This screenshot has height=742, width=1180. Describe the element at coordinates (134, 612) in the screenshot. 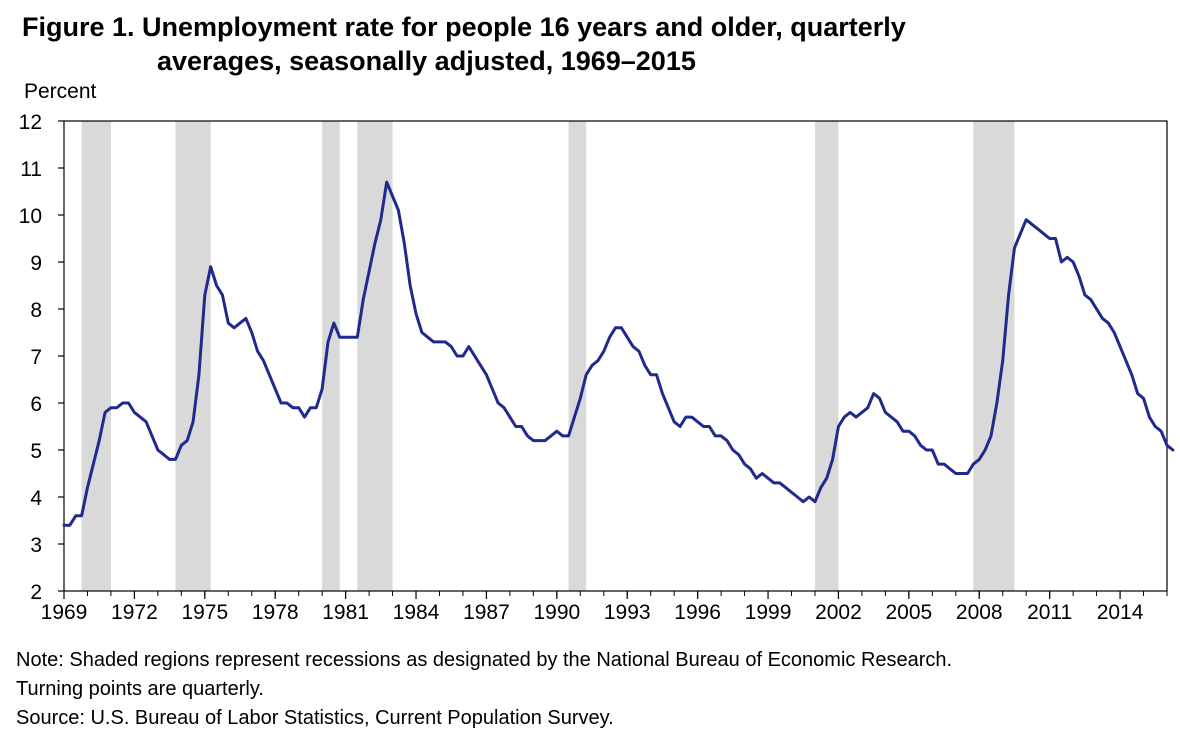

I see `x-tick-label-1972: 1972` at that location.